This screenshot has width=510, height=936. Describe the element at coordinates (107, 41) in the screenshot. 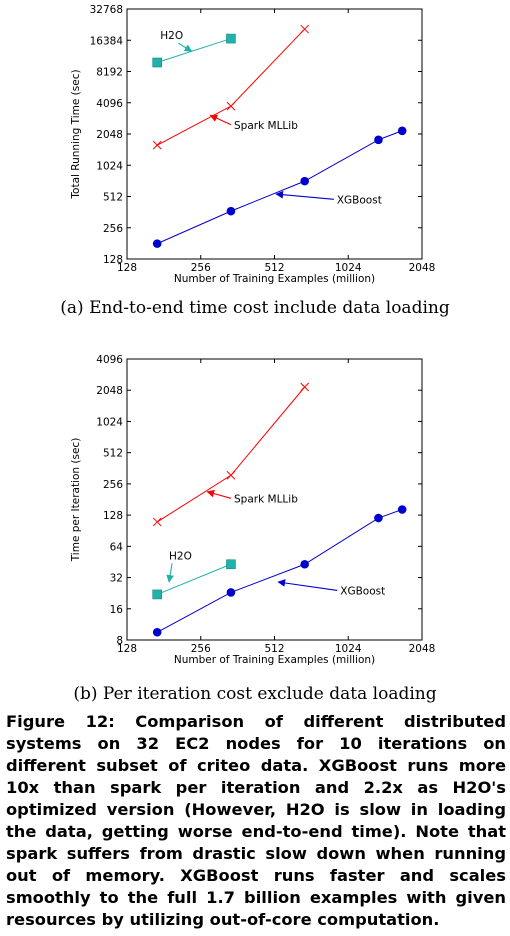

I see `y-tick-label: 16384` at that location.